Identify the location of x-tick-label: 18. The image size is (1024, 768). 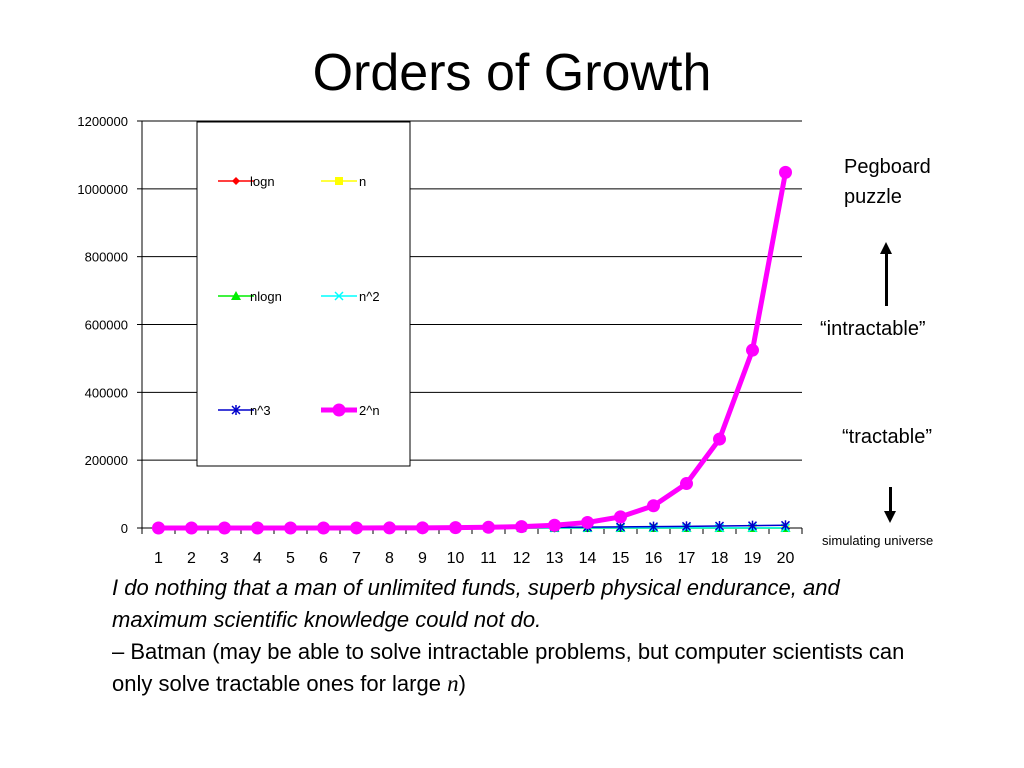
(720, 558).